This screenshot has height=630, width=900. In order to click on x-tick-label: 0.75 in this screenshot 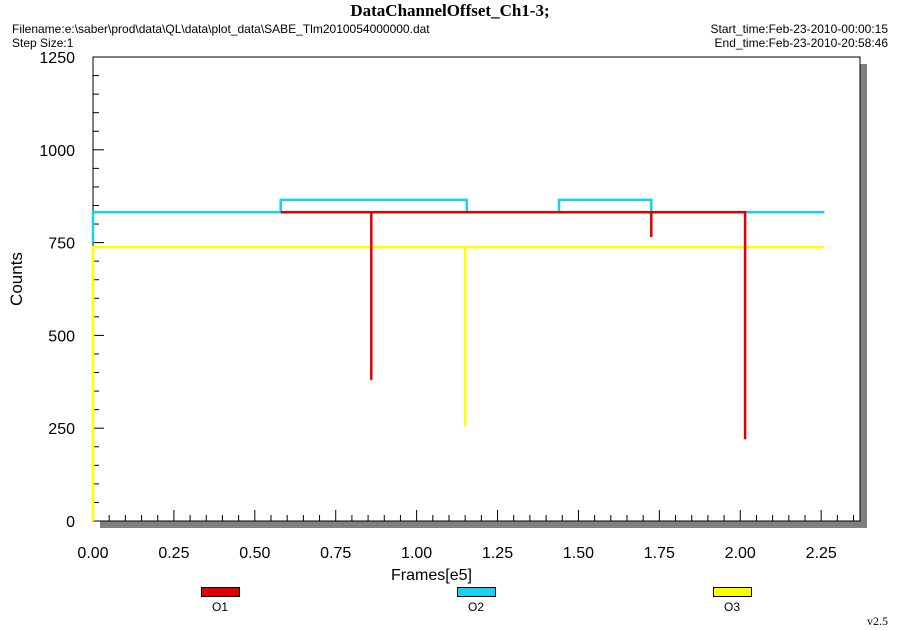, I will do `click(335, 553)`.